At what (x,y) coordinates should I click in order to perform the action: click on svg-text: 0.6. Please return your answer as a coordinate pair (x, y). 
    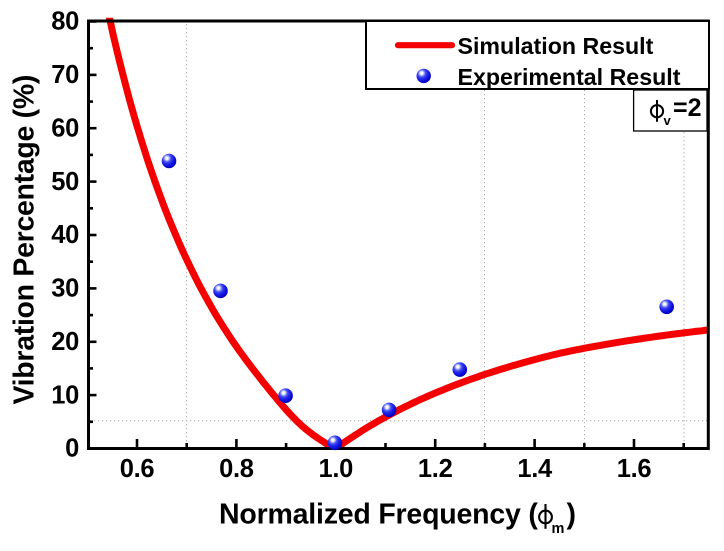
    Looking at the image, I should click on (137, 469).